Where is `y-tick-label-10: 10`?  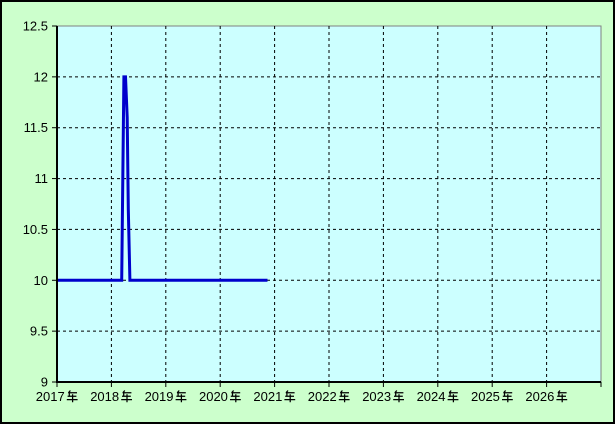 y-tick-label-10: 10 is located at coordinates (41, 280).